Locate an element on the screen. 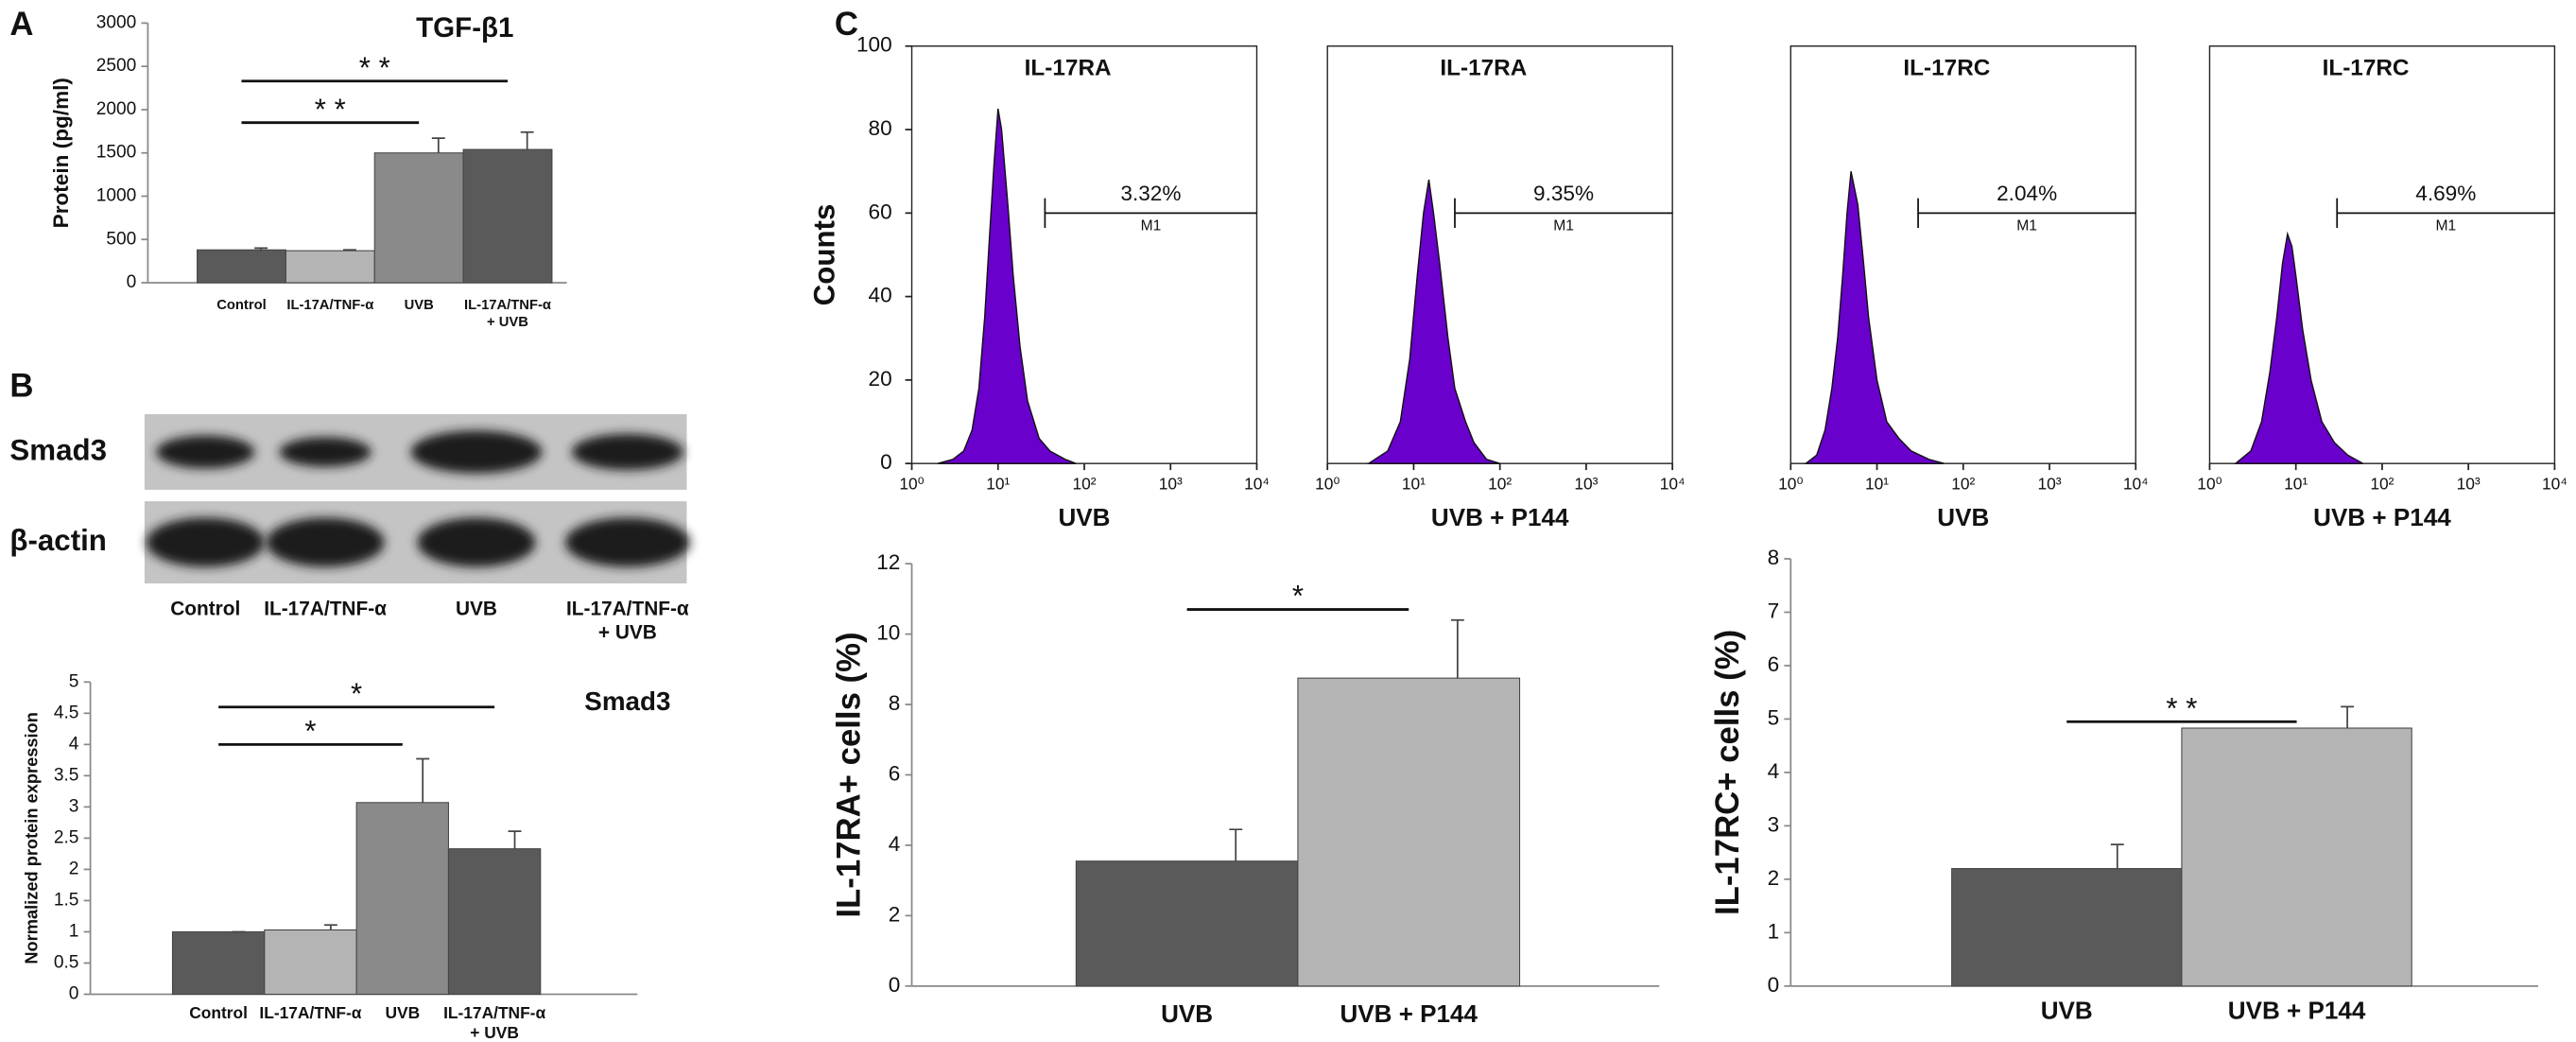  chart-title: TGF-β1 is located at coordinates (464, 28).